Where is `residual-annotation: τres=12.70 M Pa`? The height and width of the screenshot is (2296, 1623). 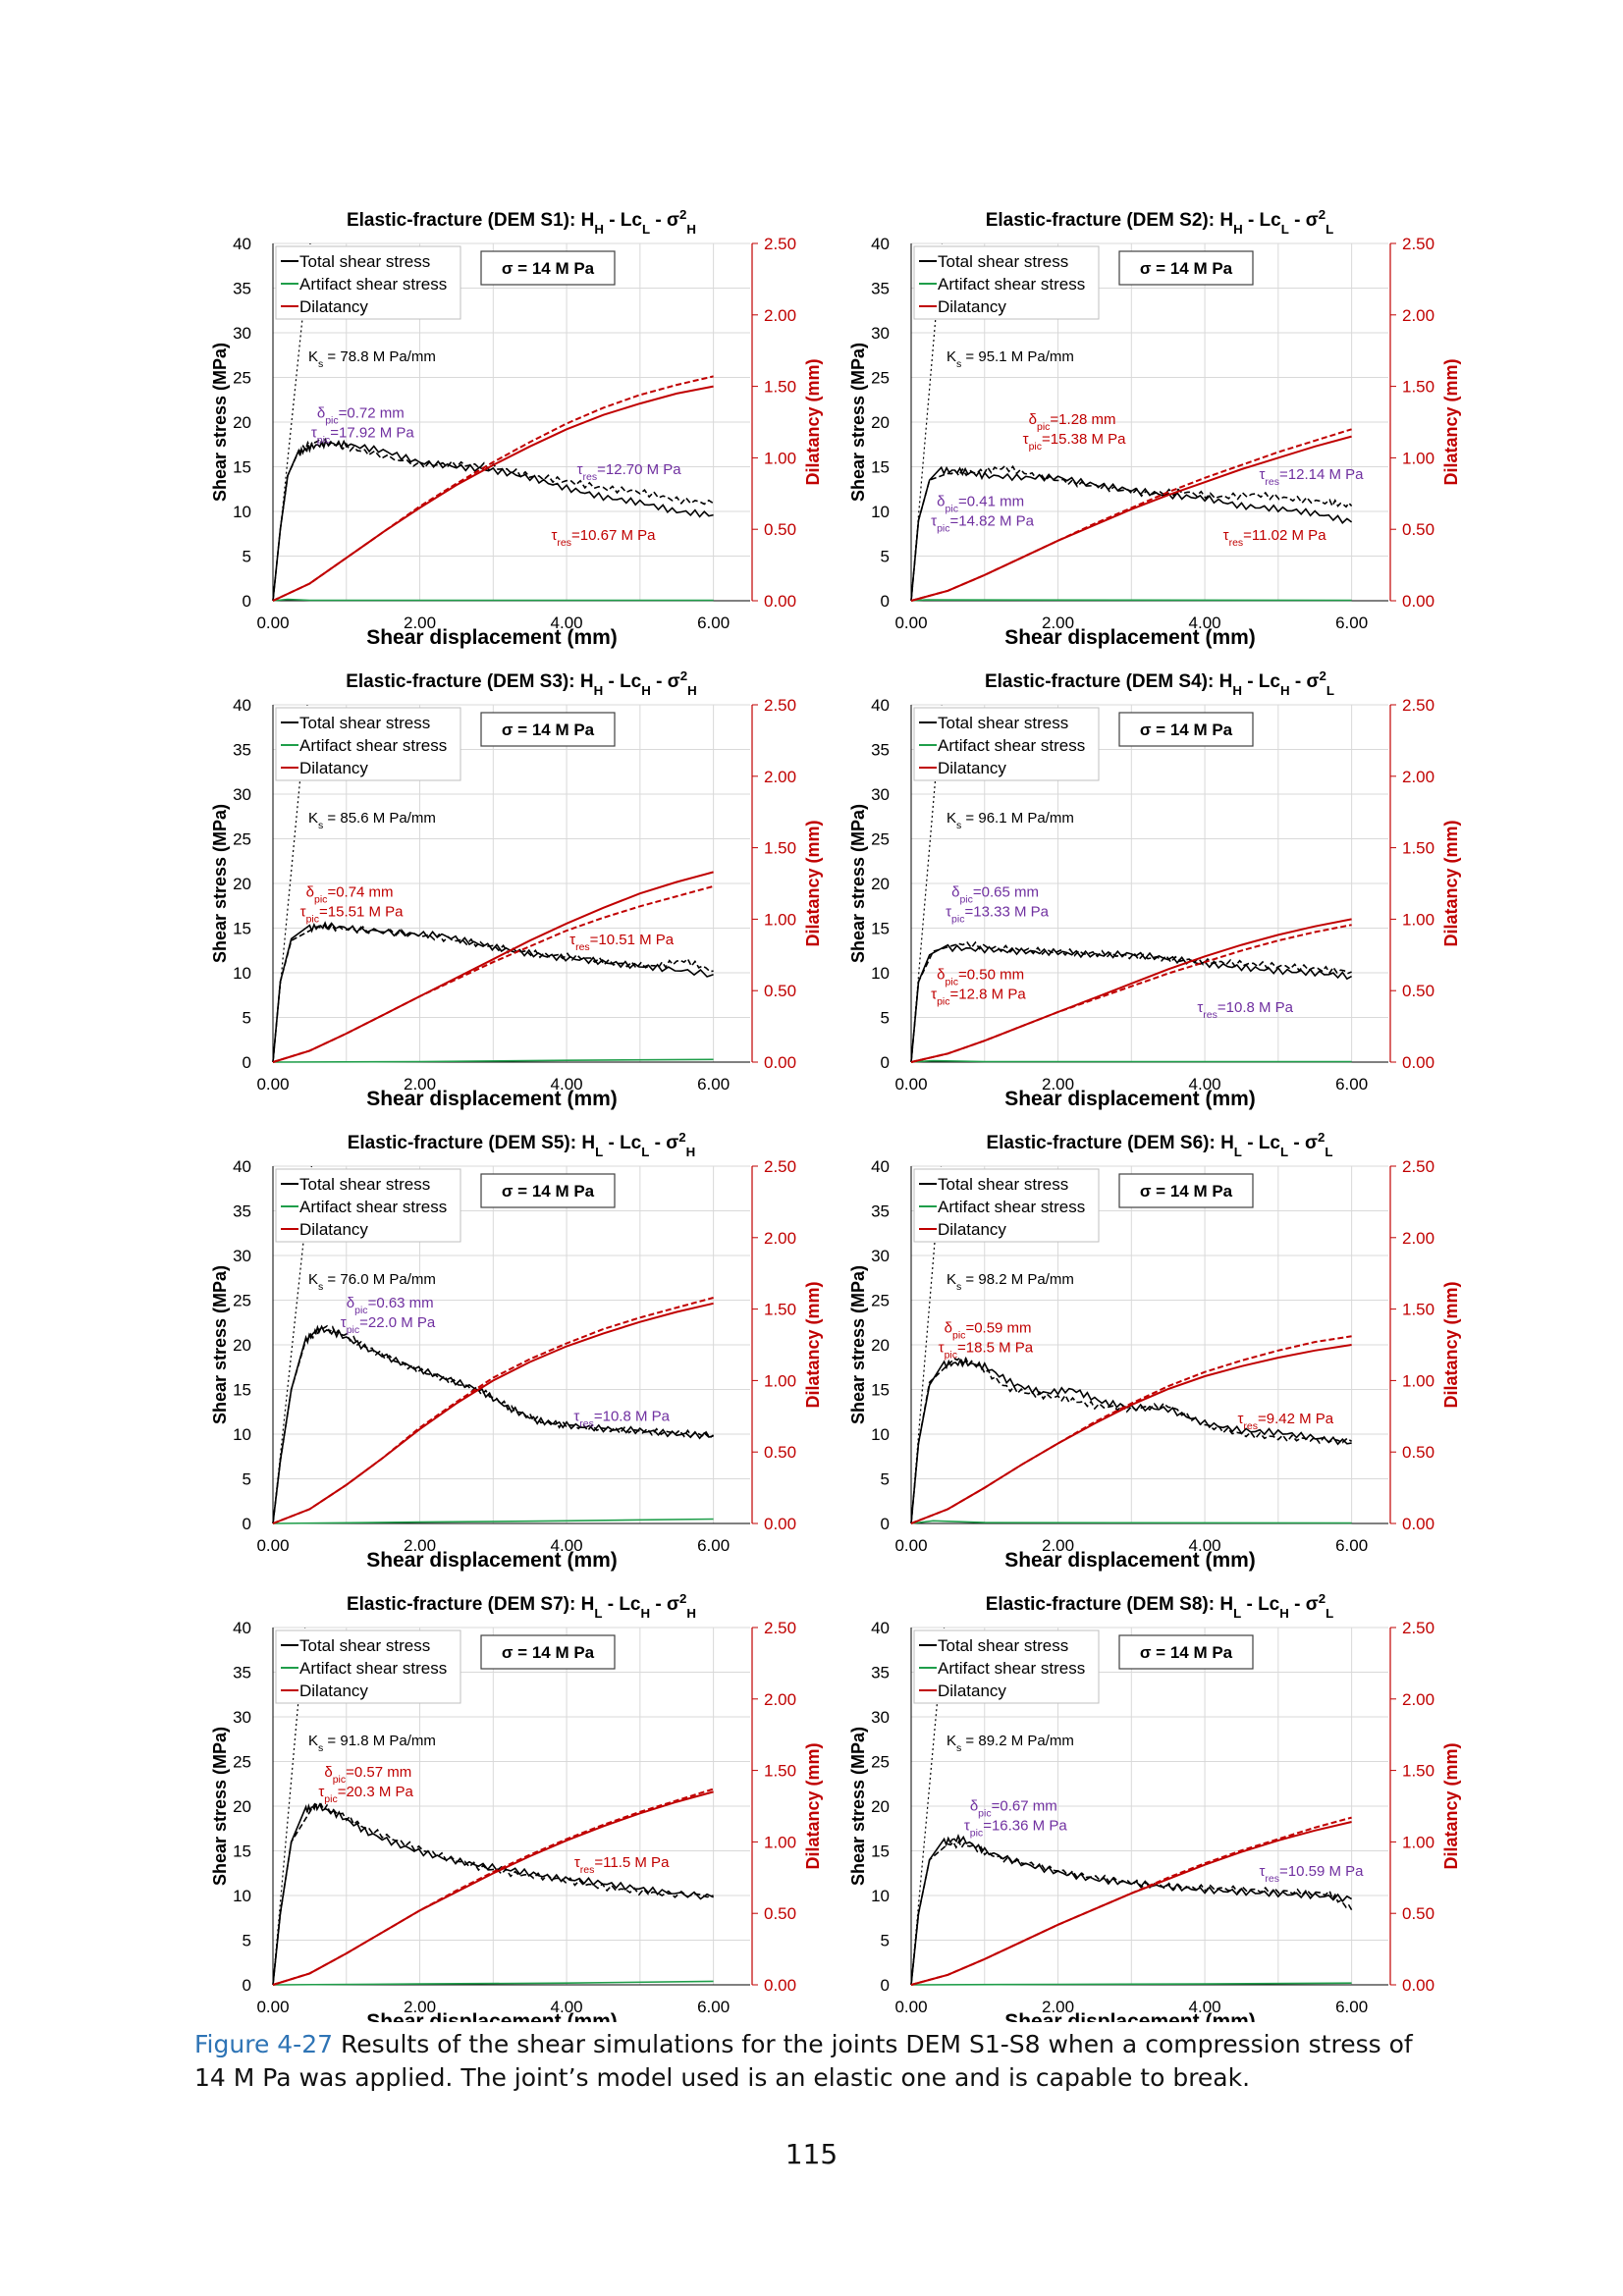
residual-annotation: τres=12.70 M Pa is located at coordinates (629, 472).